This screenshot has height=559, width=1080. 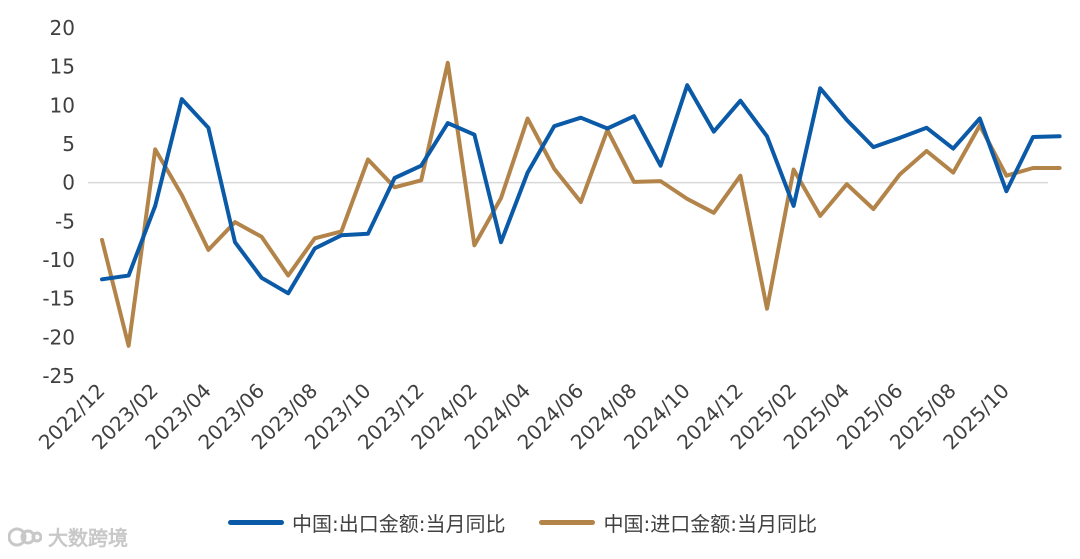 What do you see at coordinates (256, 522) in the screenshot?
I see `legend-swatch-export` at bounding box center [256, 522].